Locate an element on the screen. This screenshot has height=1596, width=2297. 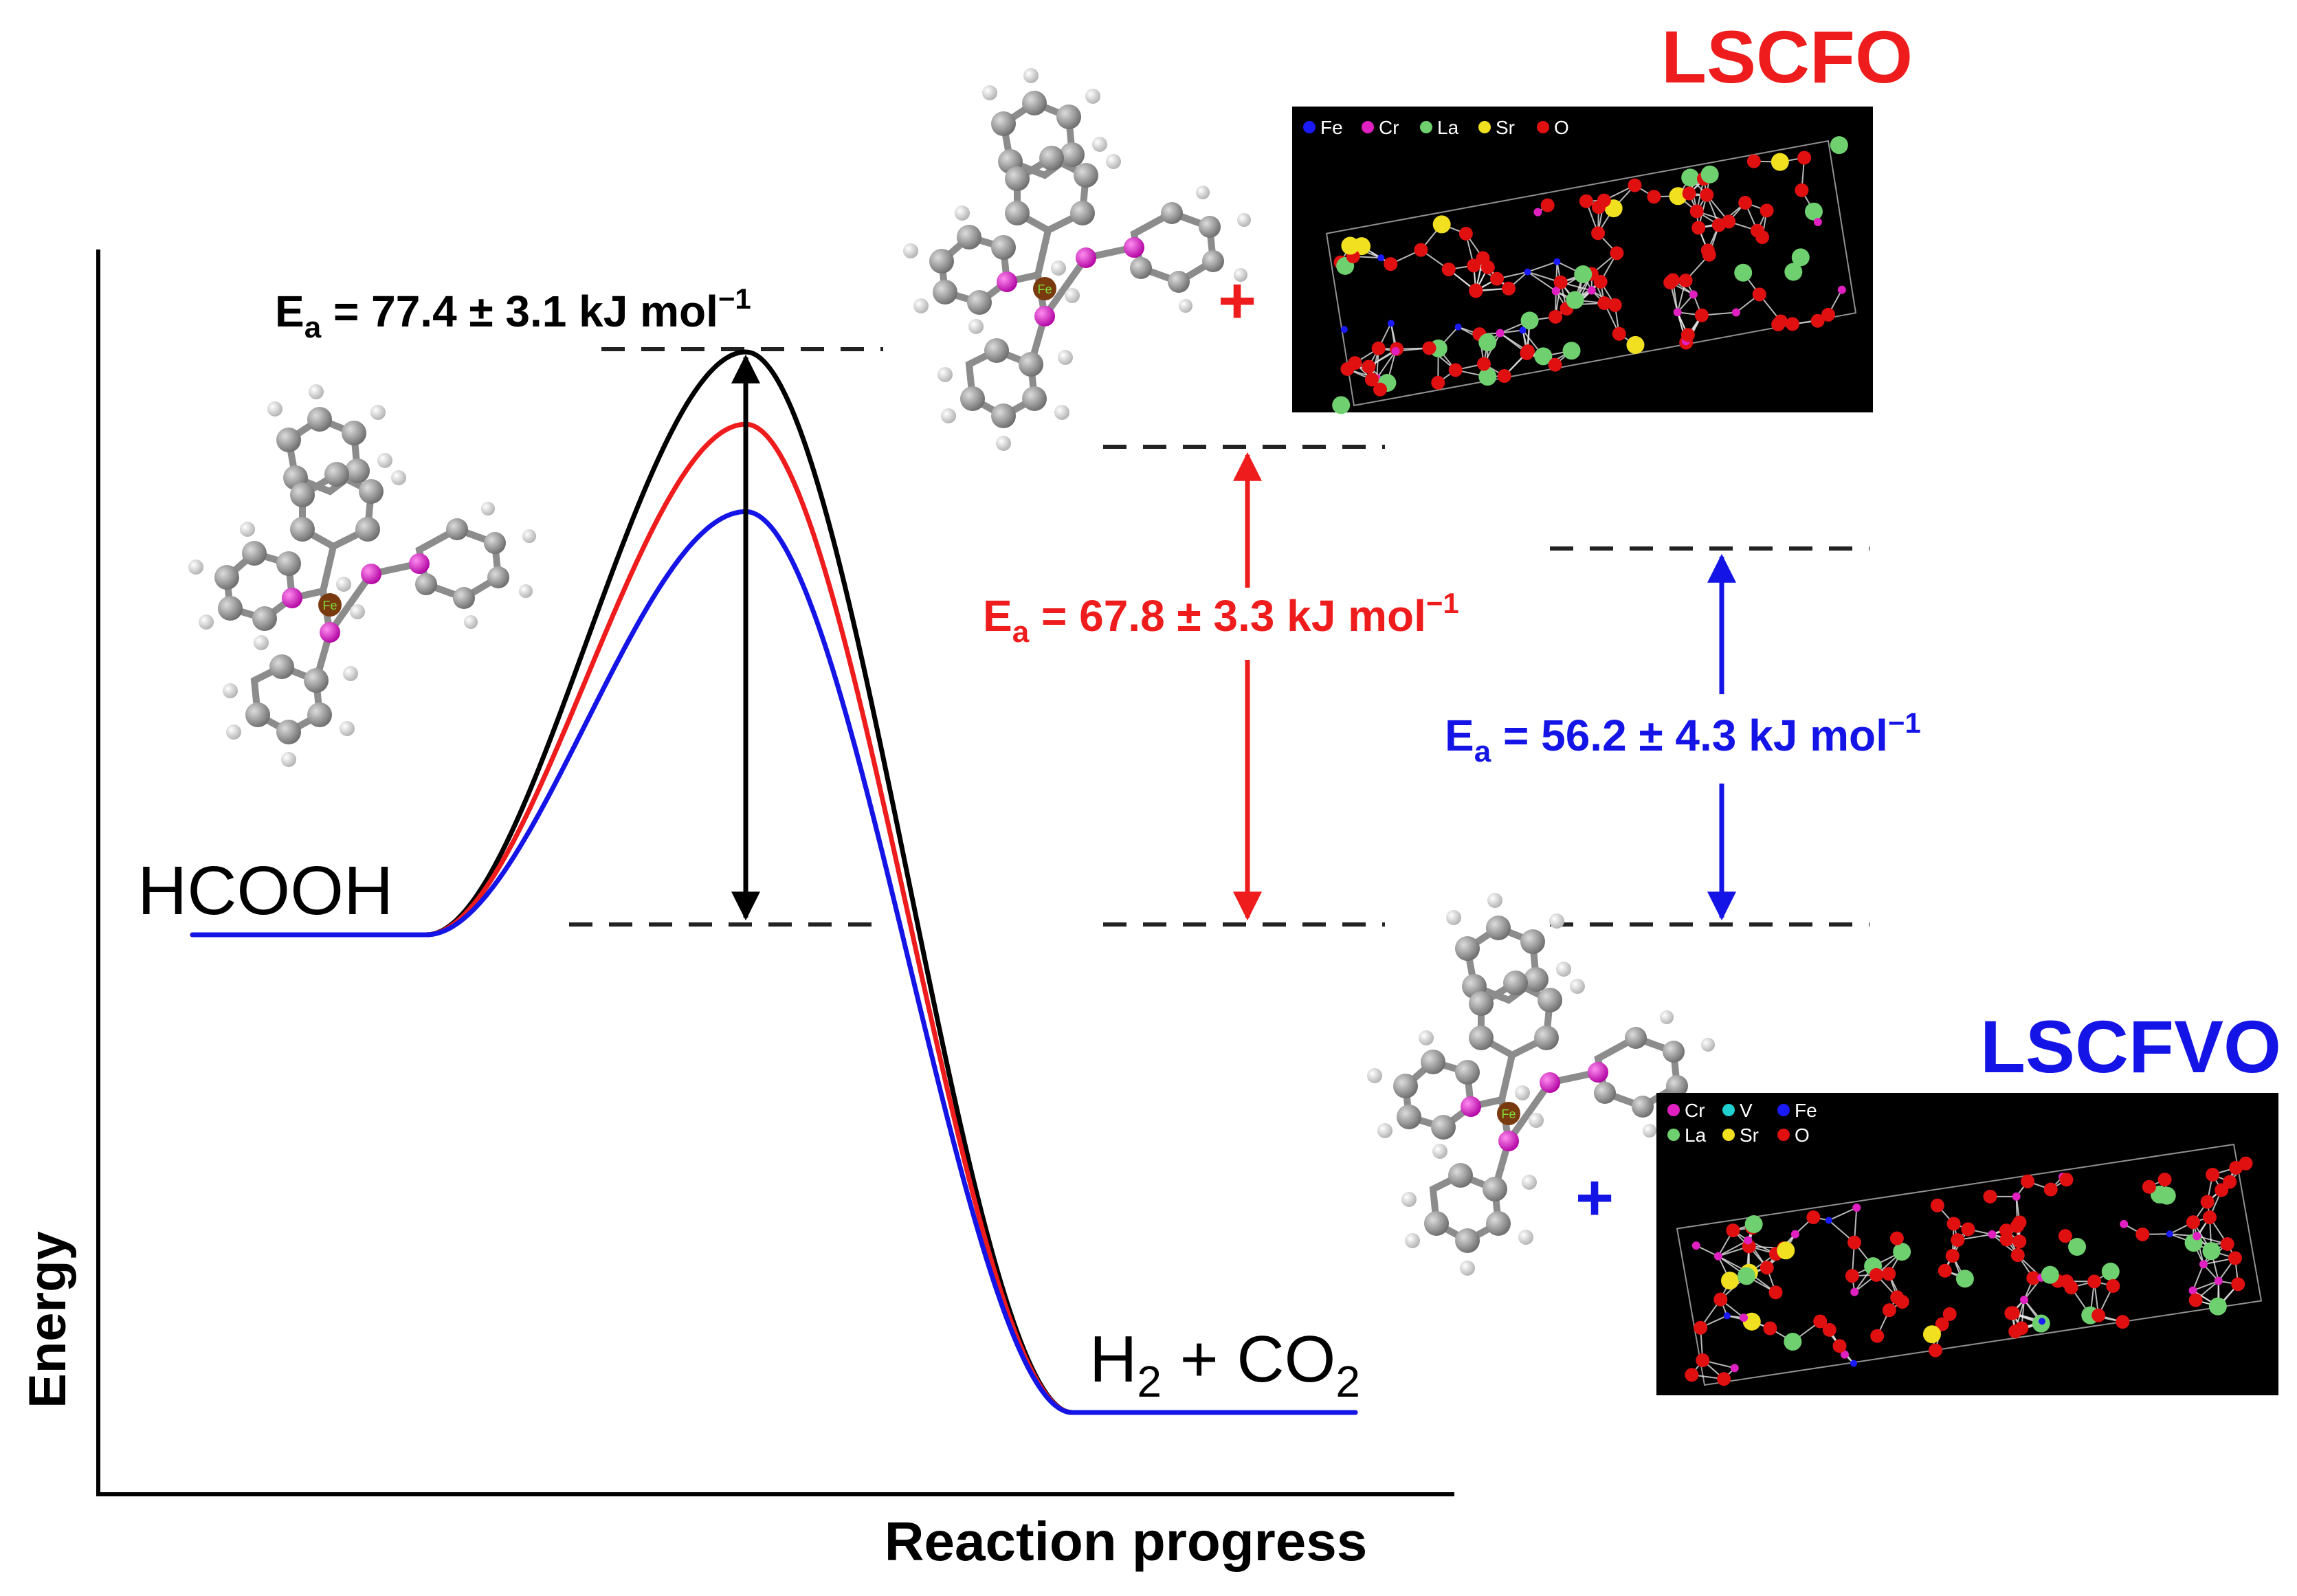
barrier-label-blue: Ea = 56.2 ± 4.3 kJ mol−1 is located at coordinates (1683, 737).